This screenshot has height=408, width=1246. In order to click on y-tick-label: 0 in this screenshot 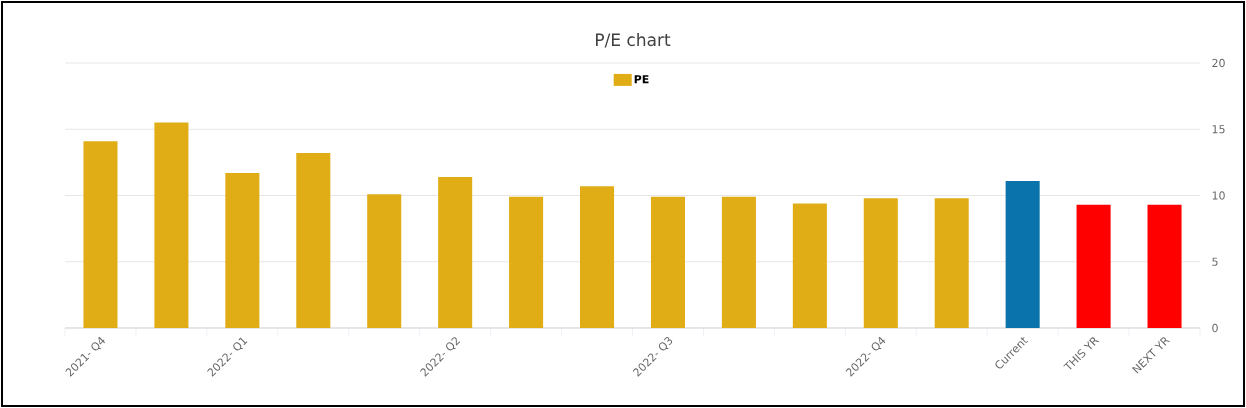, I will do `click(1215, 328)`.